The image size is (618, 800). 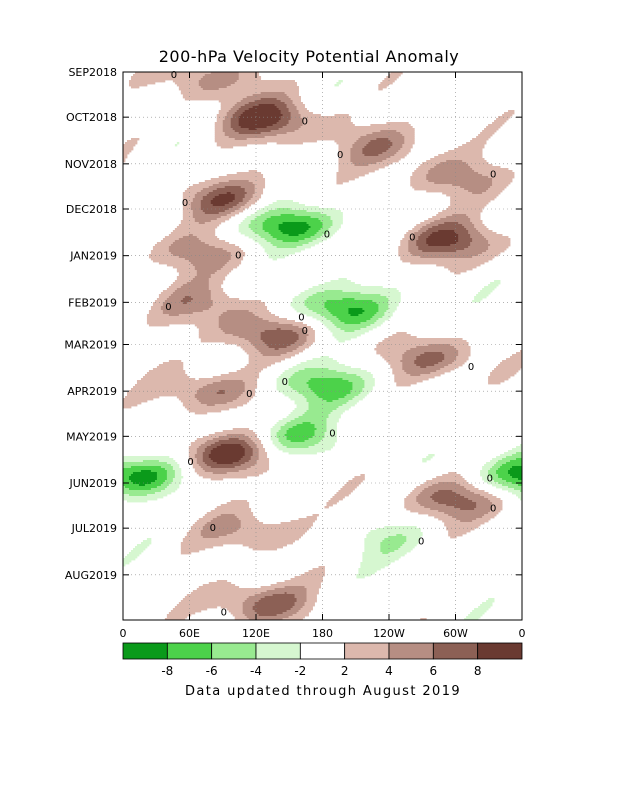 What do you see at coordinates (256, 671) in the screenshot?
I see `colorbar-tick-label: -4` at bounding box center [256, 671].